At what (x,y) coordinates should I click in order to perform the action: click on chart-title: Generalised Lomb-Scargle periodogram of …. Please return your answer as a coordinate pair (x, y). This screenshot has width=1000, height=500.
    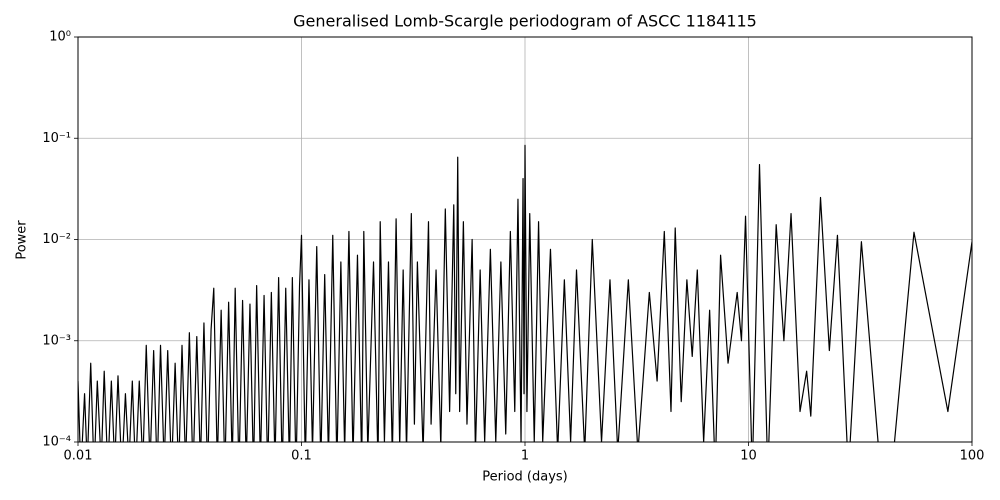
    Looking at the image, I should click on (525, 21).